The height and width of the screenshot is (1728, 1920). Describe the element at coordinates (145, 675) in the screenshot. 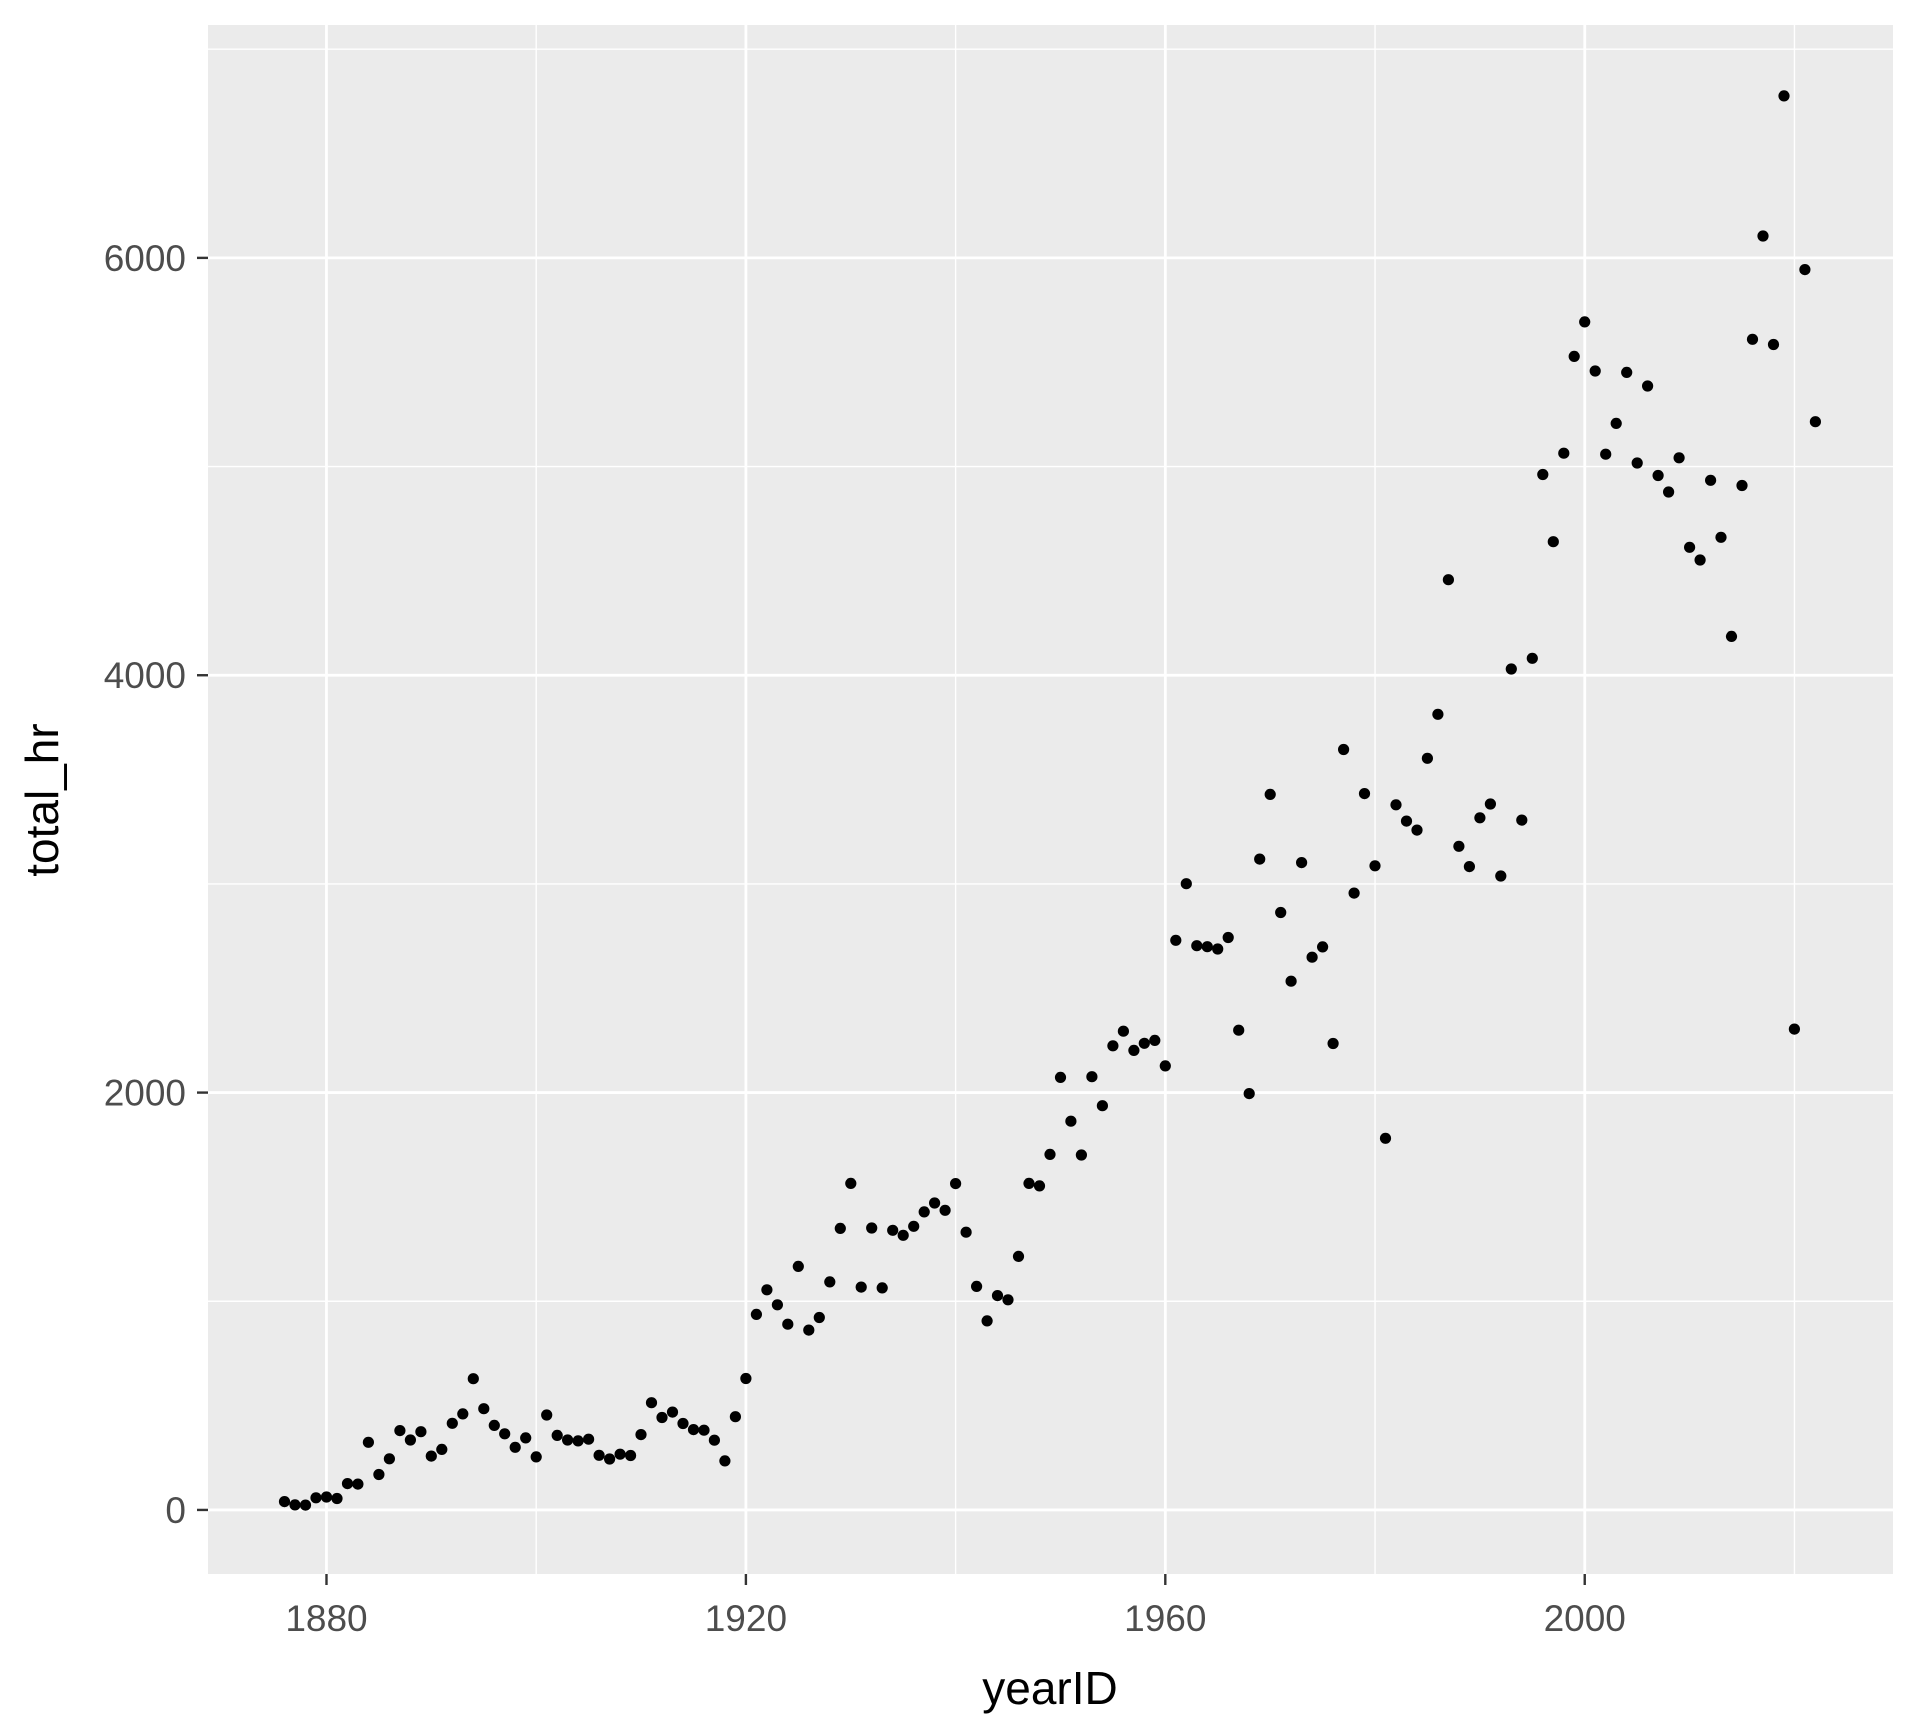

I see `y-axis-tick-label: 4000` at that location.